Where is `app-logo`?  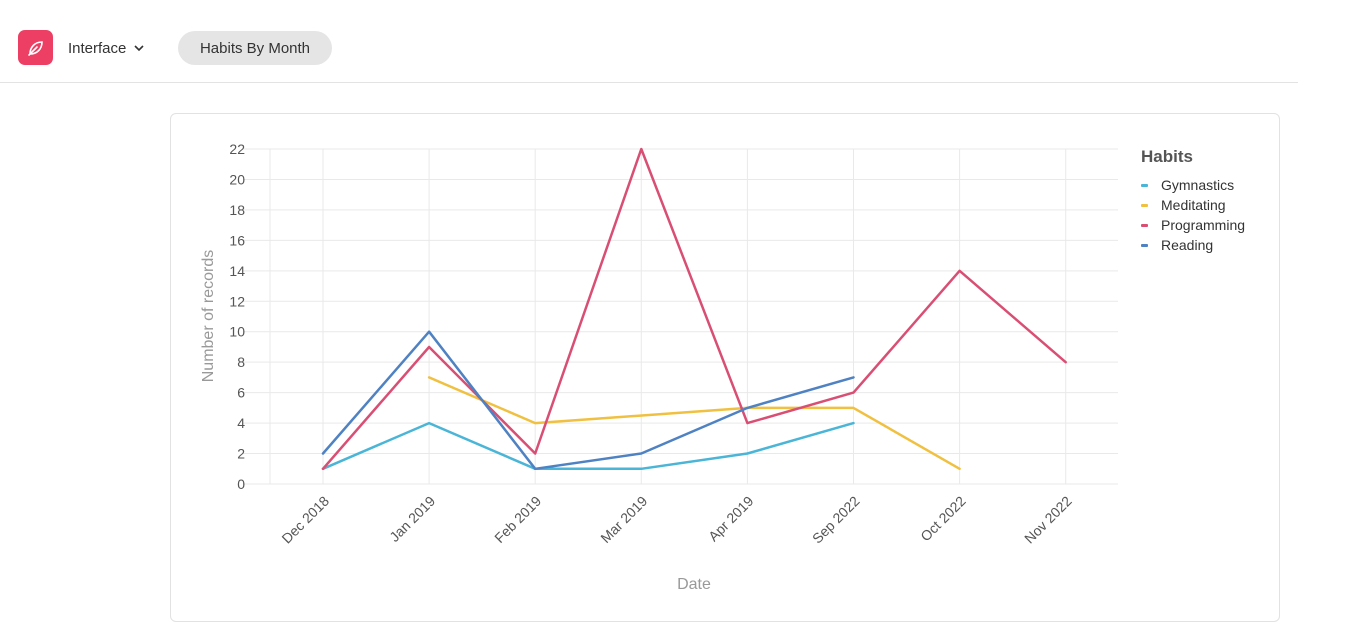 app-logo is located at coordinates (35, 47).